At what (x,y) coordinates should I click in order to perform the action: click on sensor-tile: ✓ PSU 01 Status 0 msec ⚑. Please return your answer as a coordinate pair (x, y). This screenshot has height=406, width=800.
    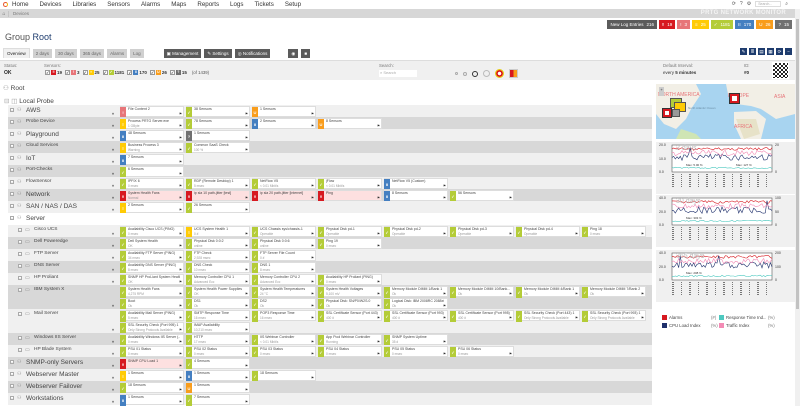
    Looking at the image, I should click on (152, 351).